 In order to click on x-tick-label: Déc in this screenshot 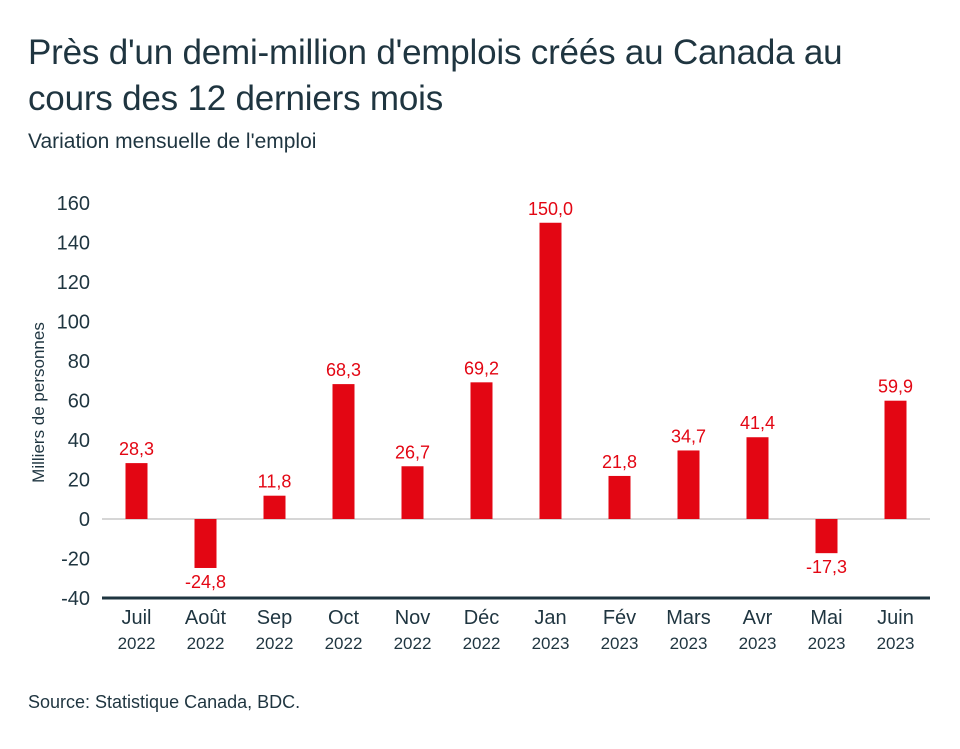, I will do `click(482, 618)`.